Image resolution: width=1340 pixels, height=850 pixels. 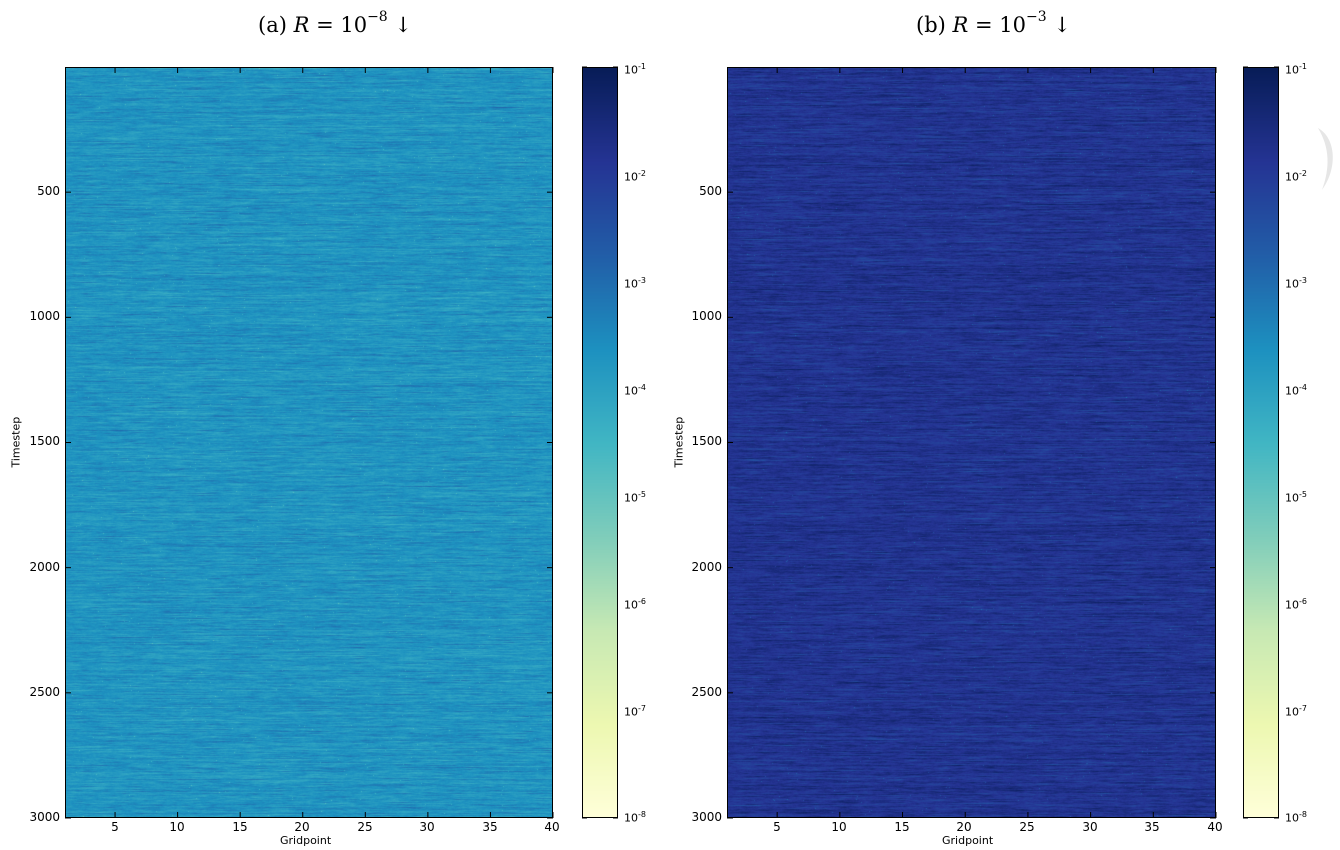 I want to click on x-tick-b-15: 15, so click(x=902, y=827).